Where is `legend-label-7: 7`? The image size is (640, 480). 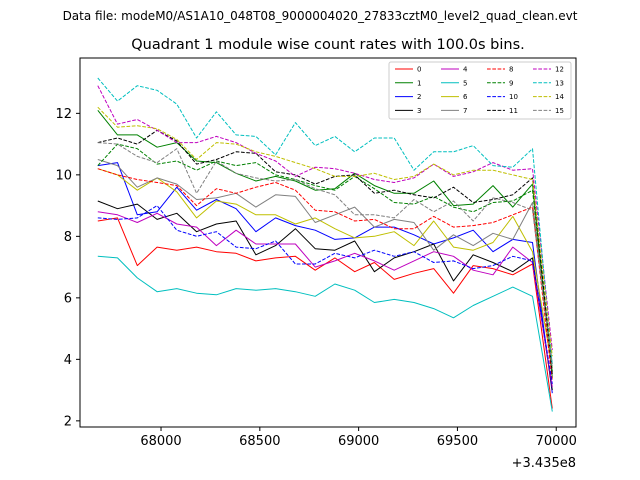 legend-label-7: 7 is located at coordinates (465, 111).